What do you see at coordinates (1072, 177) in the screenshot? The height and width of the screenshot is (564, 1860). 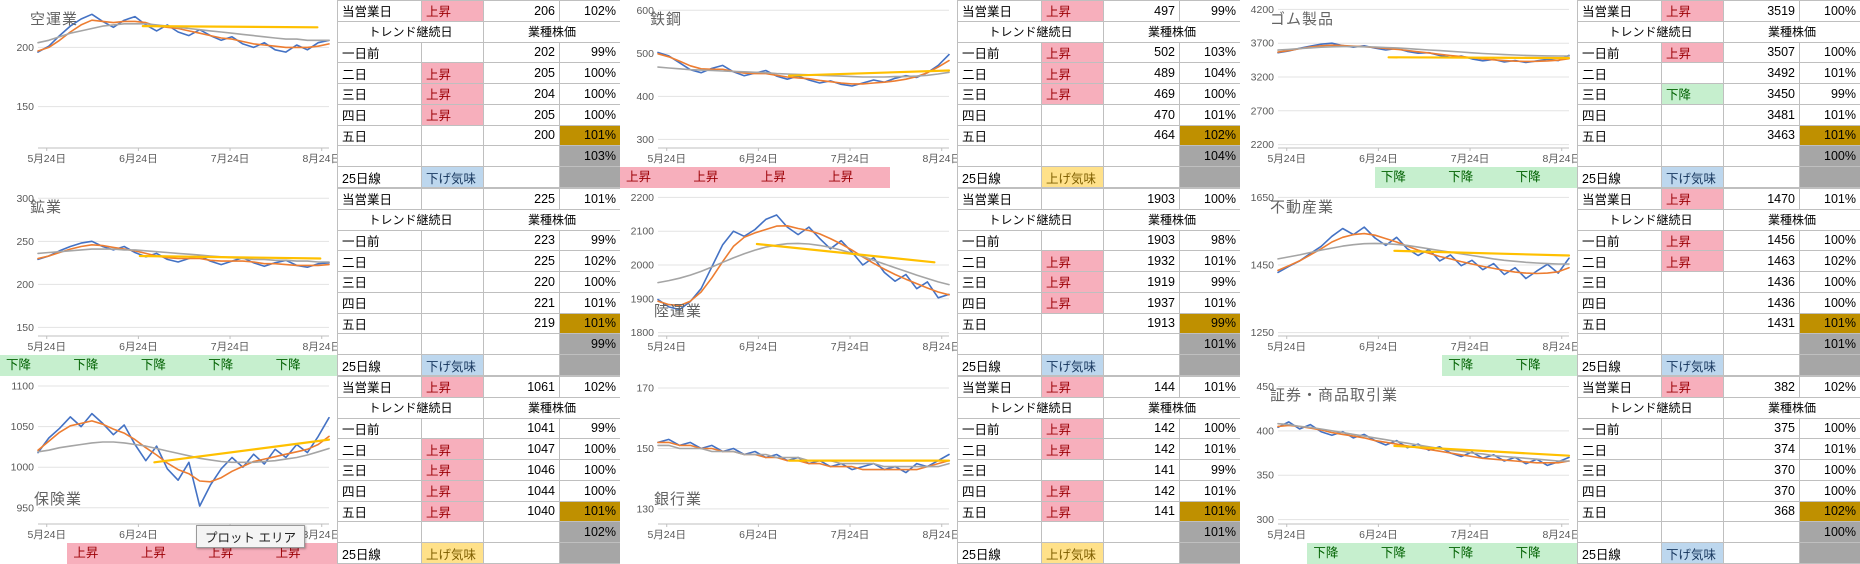 I see `ma-badge: 上げ気味` at bounding box center [1072, 177].